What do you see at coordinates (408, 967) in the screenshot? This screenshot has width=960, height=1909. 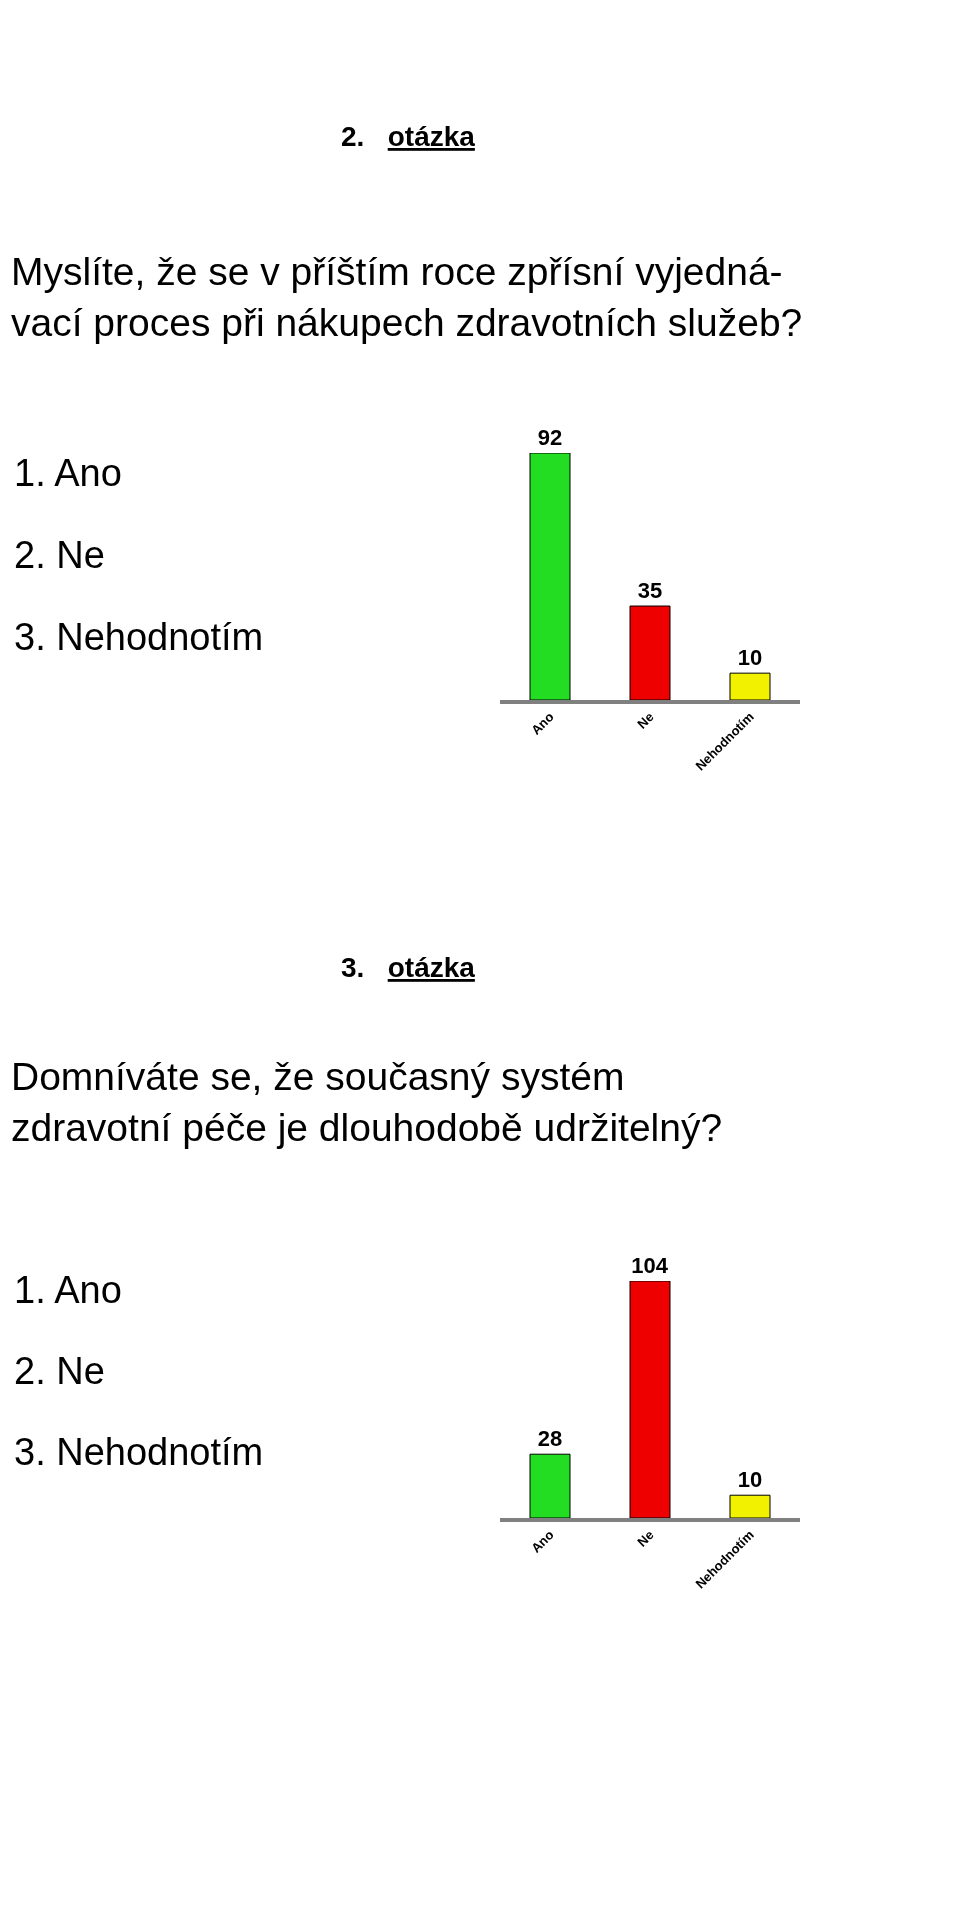 I see `chart-title: 3. otázka` at bounding box center [408, 967].